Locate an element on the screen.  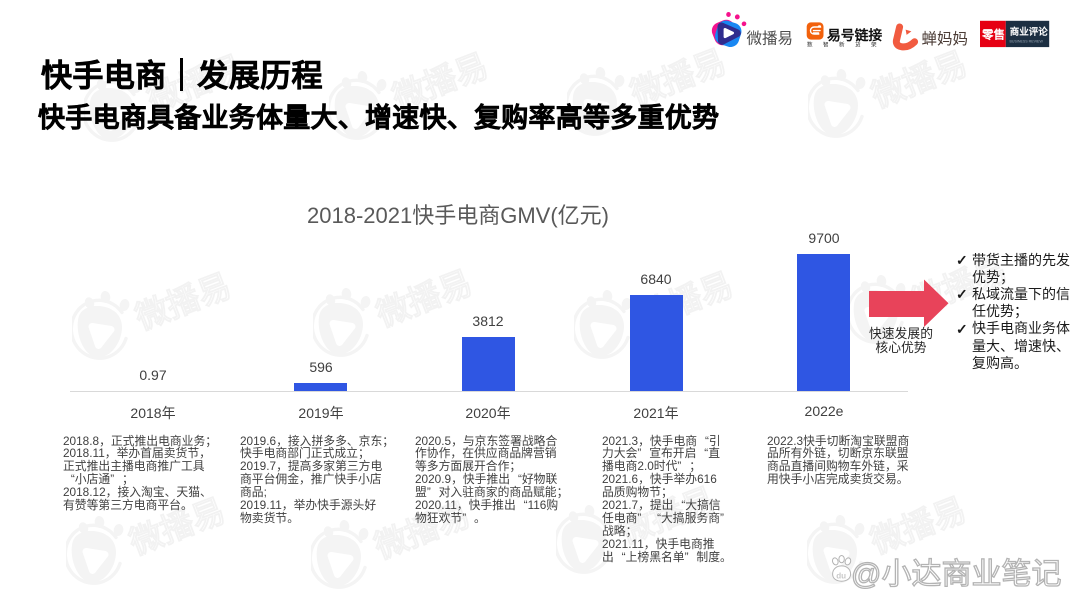
svg-text: 数智新货架 is located at coordinates (847, 45).